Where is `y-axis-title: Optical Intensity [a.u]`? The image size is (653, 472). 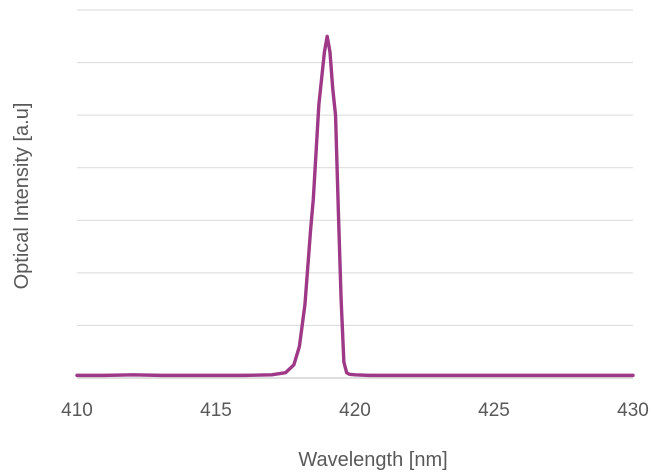 y-axis-title: Optical Intensity [a.u] is located at coordinates (22, 196).